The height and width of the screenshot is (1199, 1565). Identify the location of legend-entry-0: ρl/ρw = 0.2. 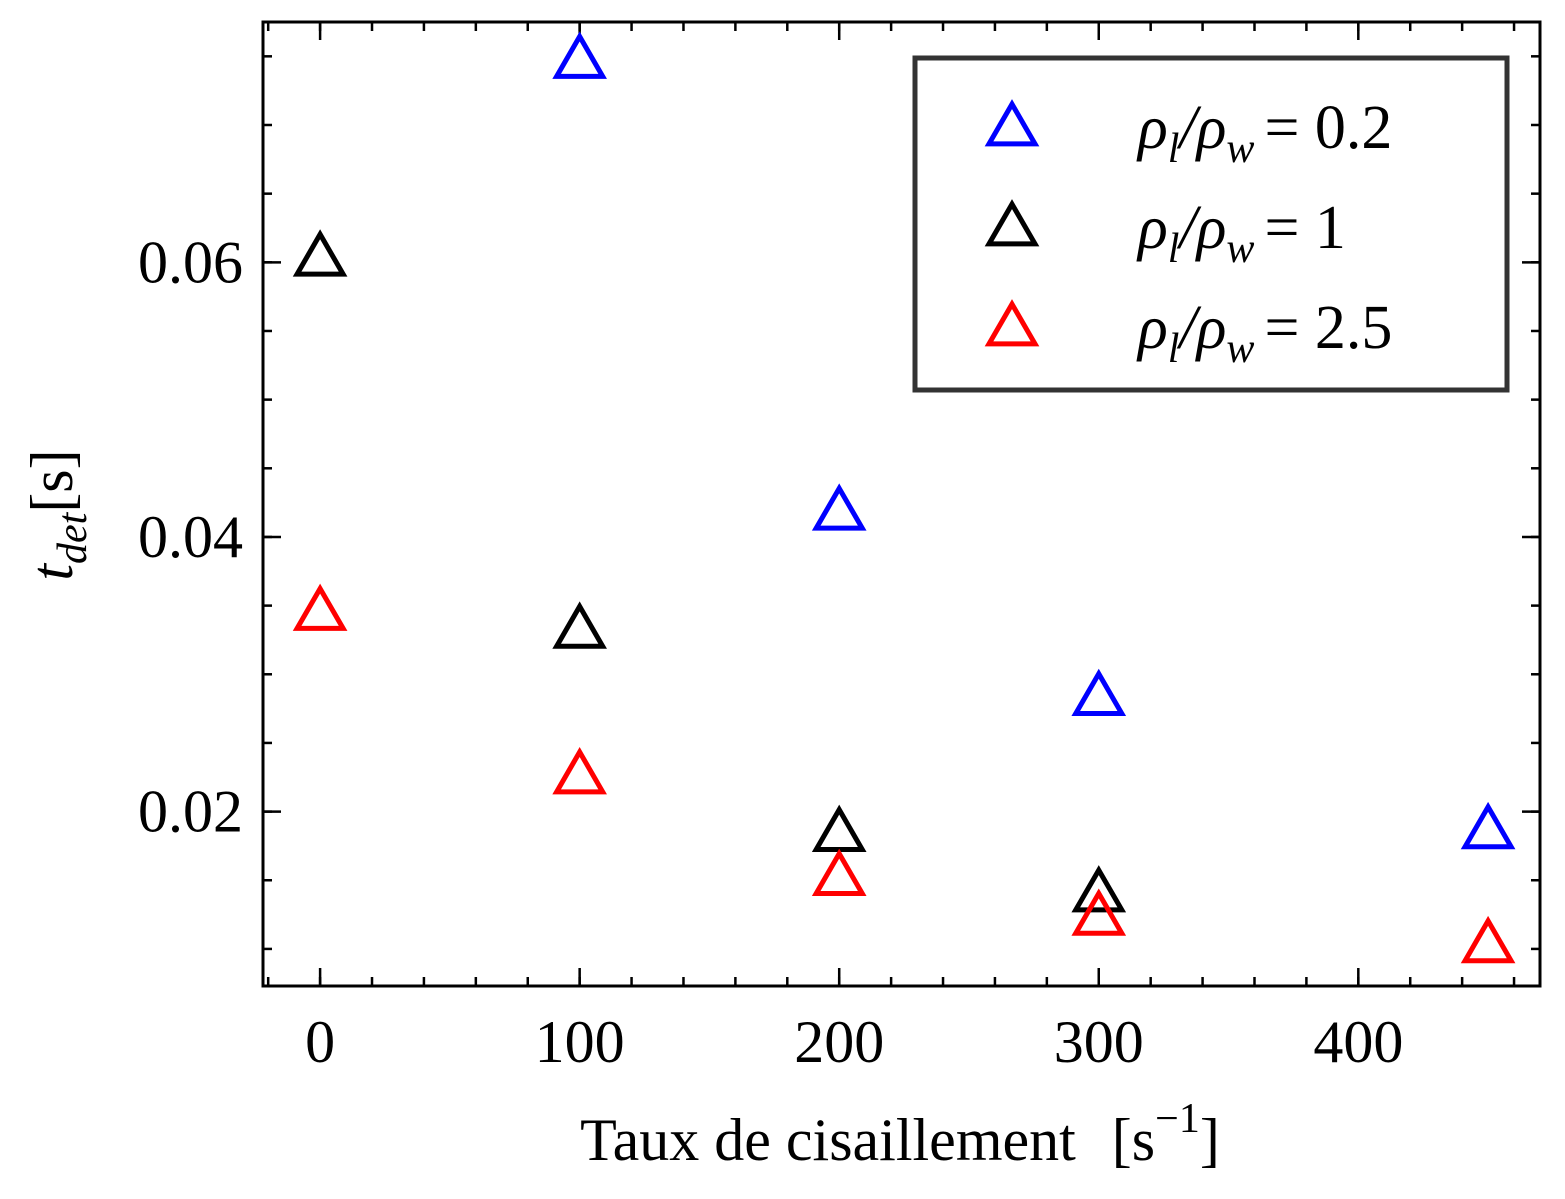
(1188, 133).